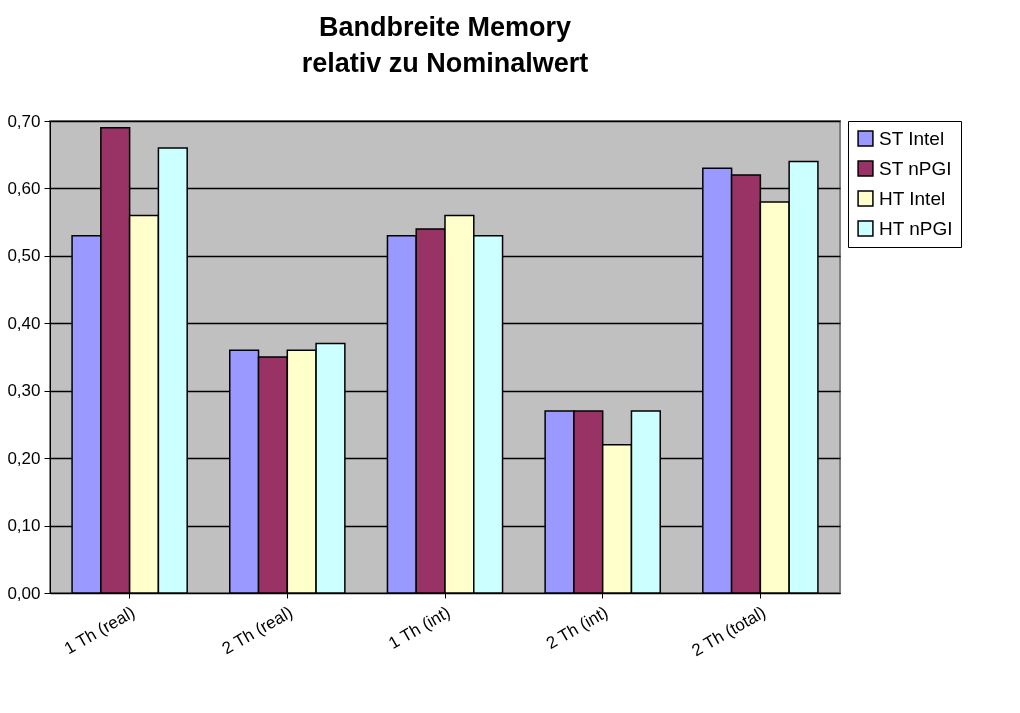 The width and height of the screenshot is (1020, 713). What do you see at coordinates (24, 593) in the screenshot?
I see `y-tick-label: 0,00` at bounding box center [24, 593].